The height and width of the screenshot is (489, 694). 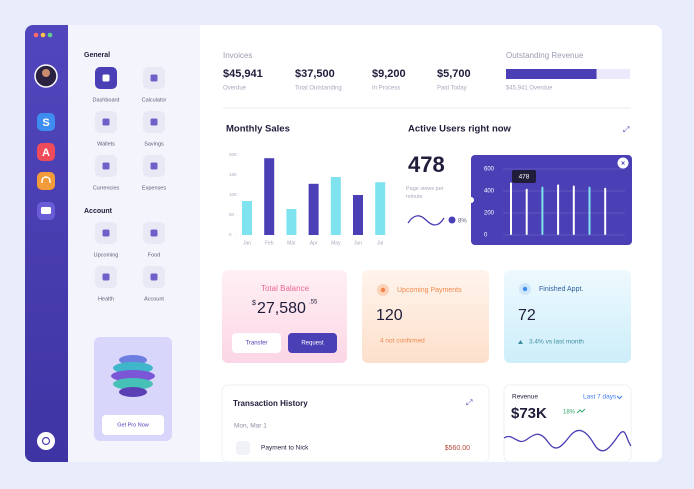 I want to click on tooltip-label: 478, so click(x=524, y=177).